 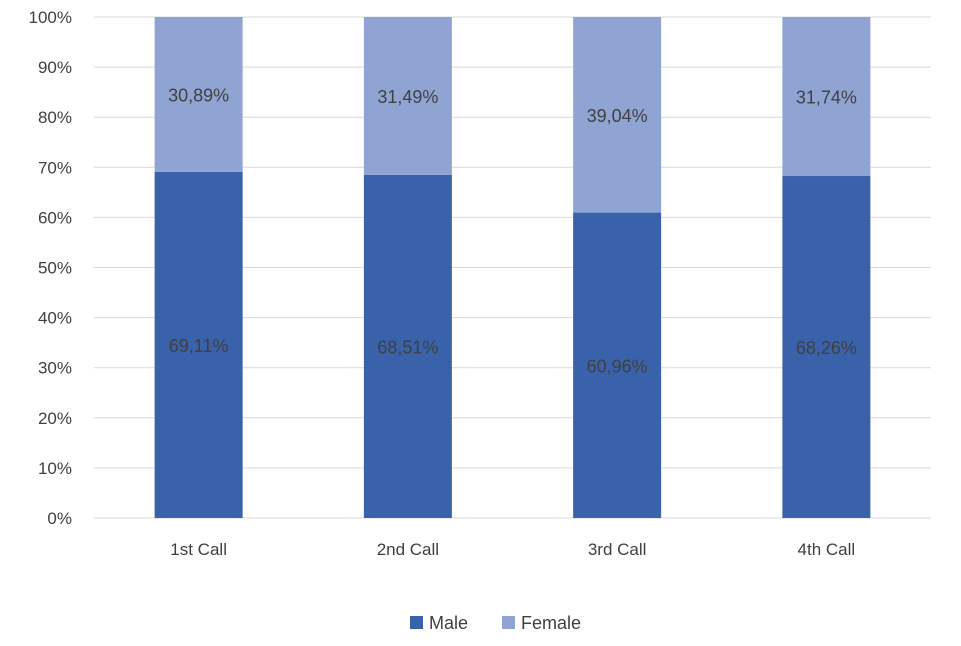 What do you see at coordinates (408, 549) in the screenshot?
I see `x-category-label: 2nd Call` at bounding box center [408, 549].